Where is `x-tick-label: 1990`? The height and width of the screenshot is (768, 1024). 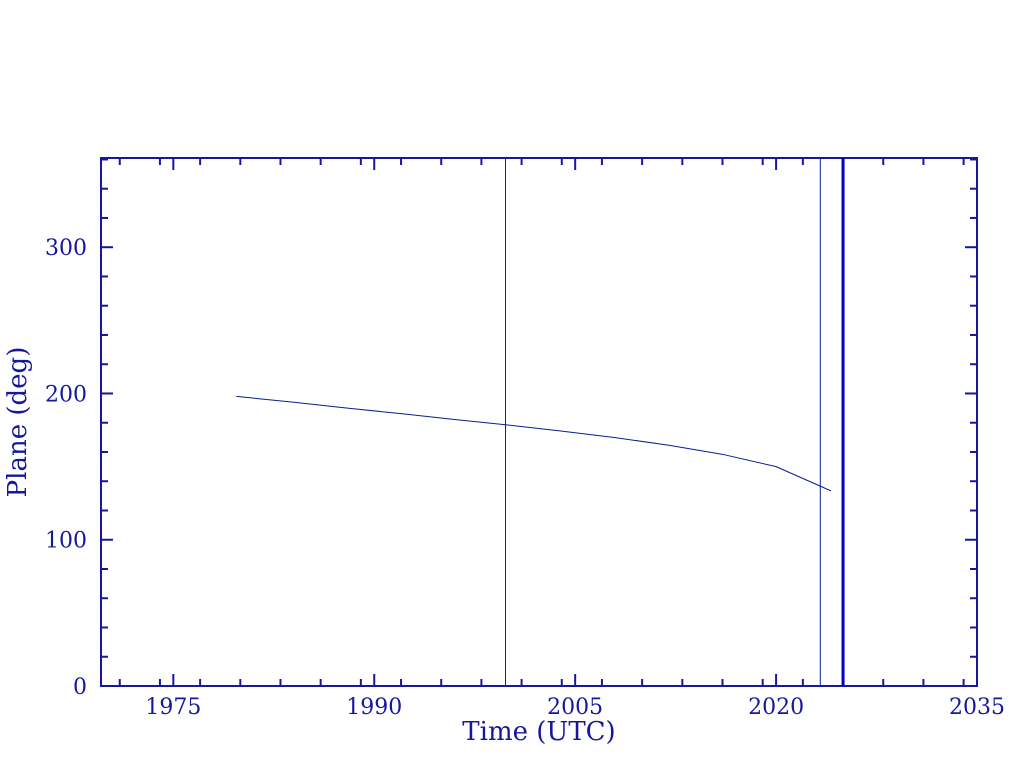 x-tick-label: 1990 is located at coordinates (374, 707).